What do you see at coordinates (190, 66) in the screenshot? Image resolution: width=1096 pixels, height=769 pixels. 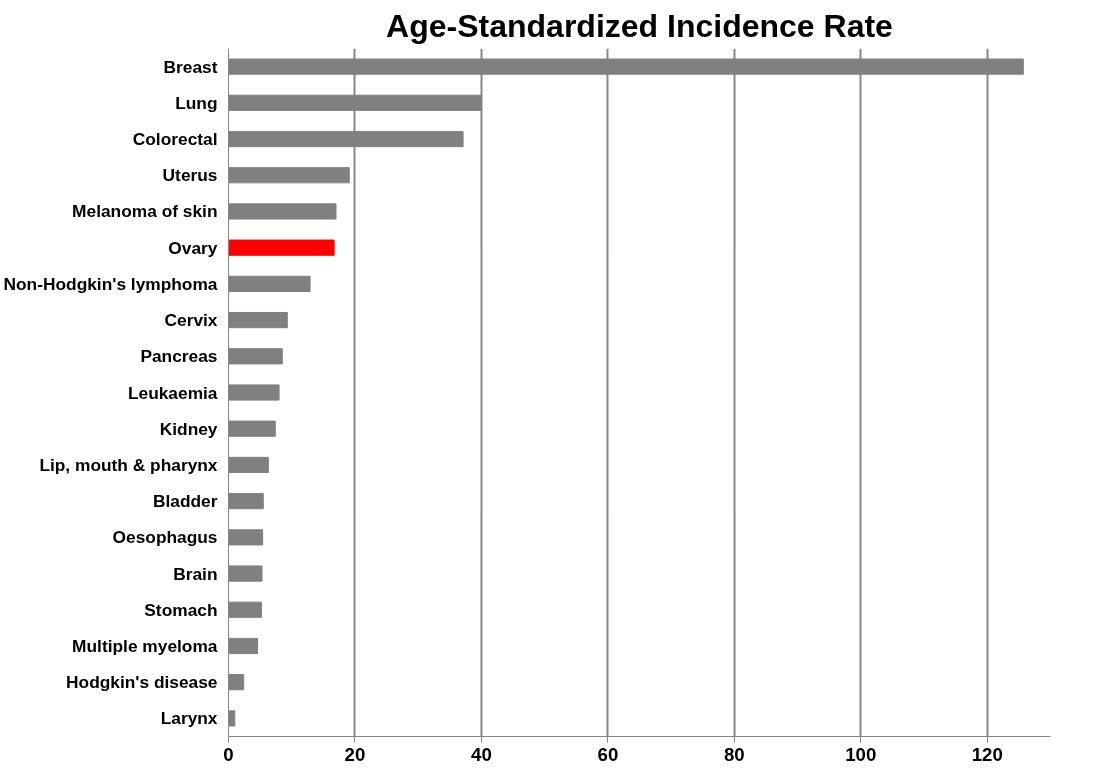 I see `y-tick-label: Breast` at bounding box center [190, 66].